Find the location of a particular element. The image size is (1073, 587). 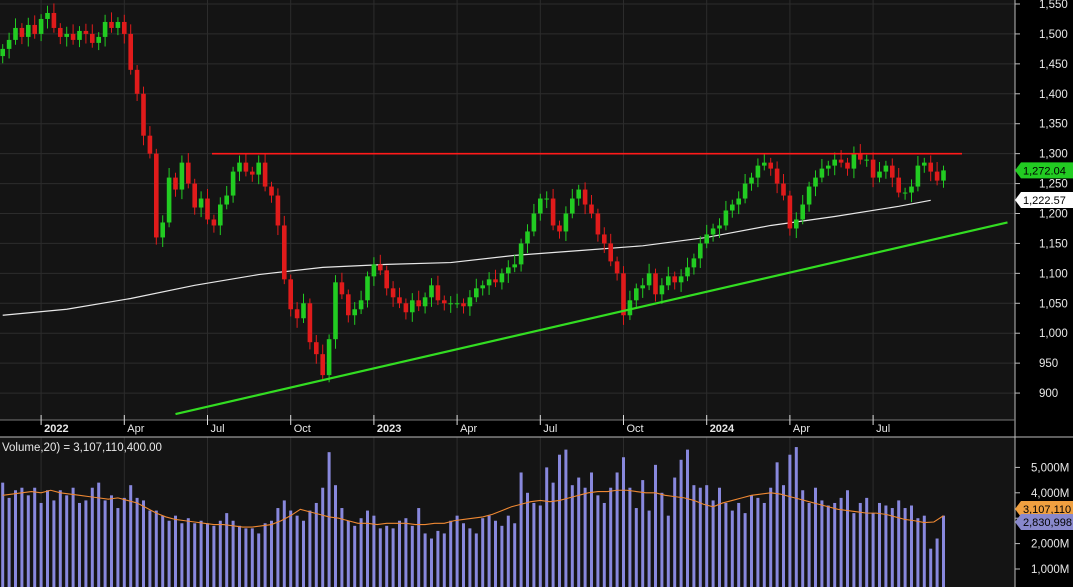

x-tick-label: Oct is located at coordinates (635, 429).